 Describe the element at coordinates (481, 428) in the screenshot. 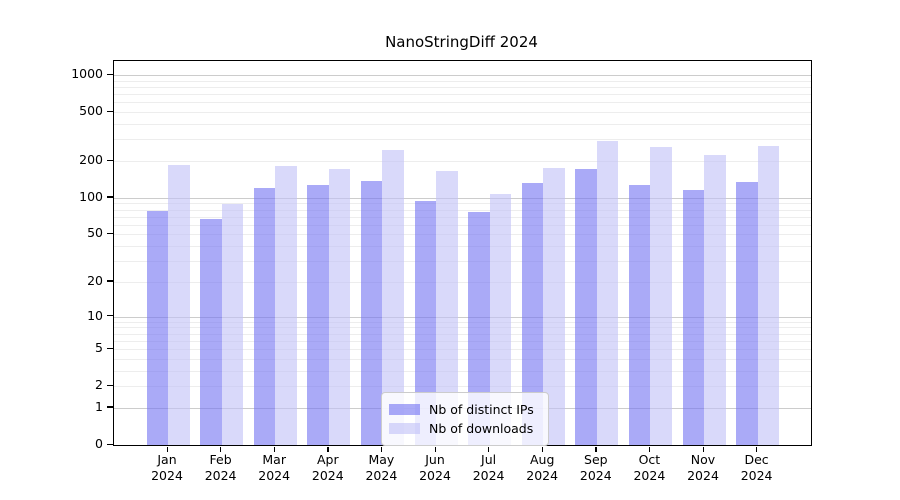

I see `legend-label-downloads: Nb of downloads` at that location.